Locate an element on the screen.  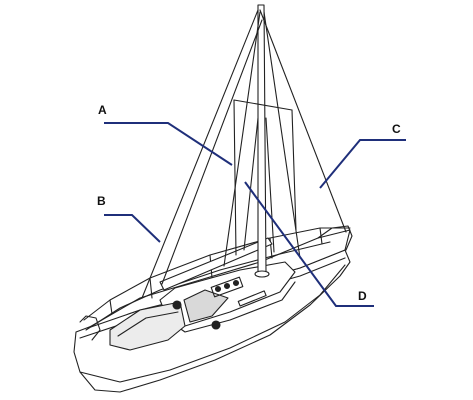
leader-a is located at coordinates (168, 144).